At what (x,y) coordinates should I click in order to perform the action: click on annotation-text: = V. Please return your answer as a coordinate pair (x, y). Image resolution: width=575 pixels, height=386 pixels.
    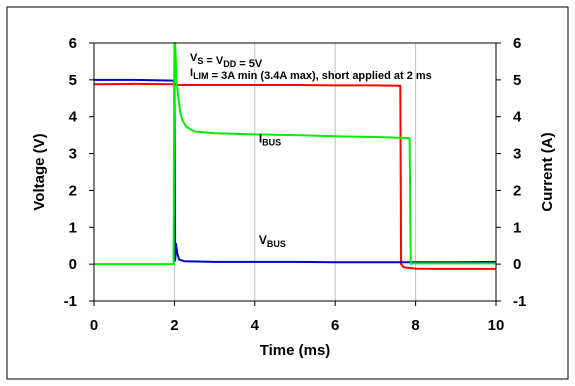
    Looking at the image, I should click on (213, 61).